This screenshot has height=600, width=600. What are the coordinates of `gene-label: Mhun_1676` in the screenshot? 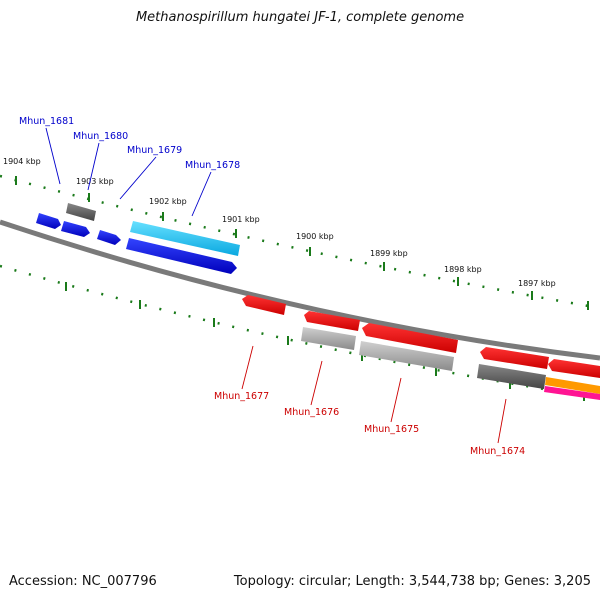 It's located at (311, 412).